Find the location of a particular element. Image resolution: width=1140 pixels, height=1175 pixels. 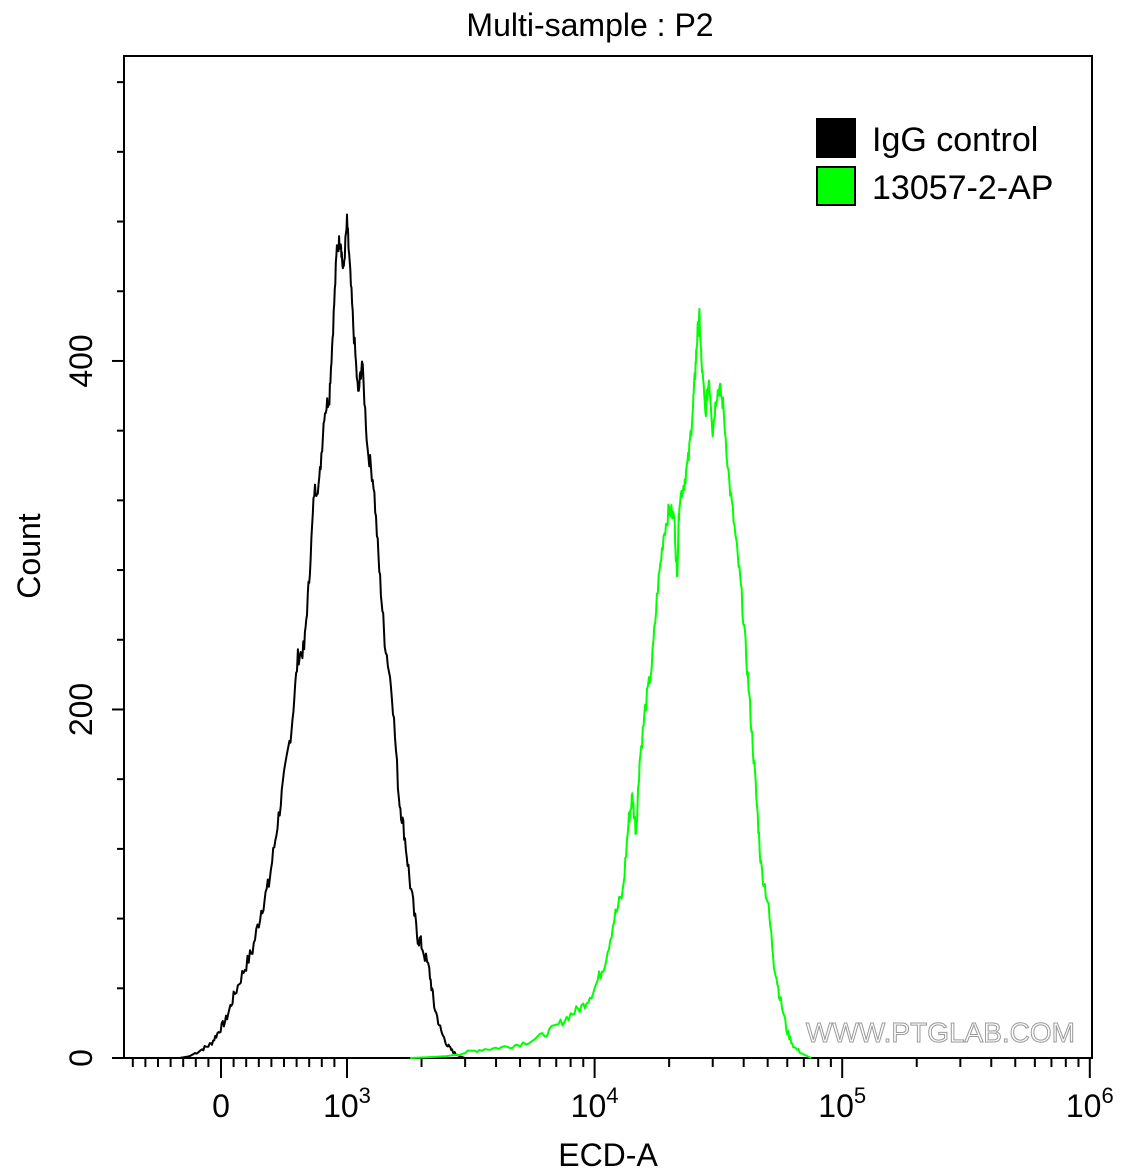

y-axis-label: Count is located at coordinates (29, 556).